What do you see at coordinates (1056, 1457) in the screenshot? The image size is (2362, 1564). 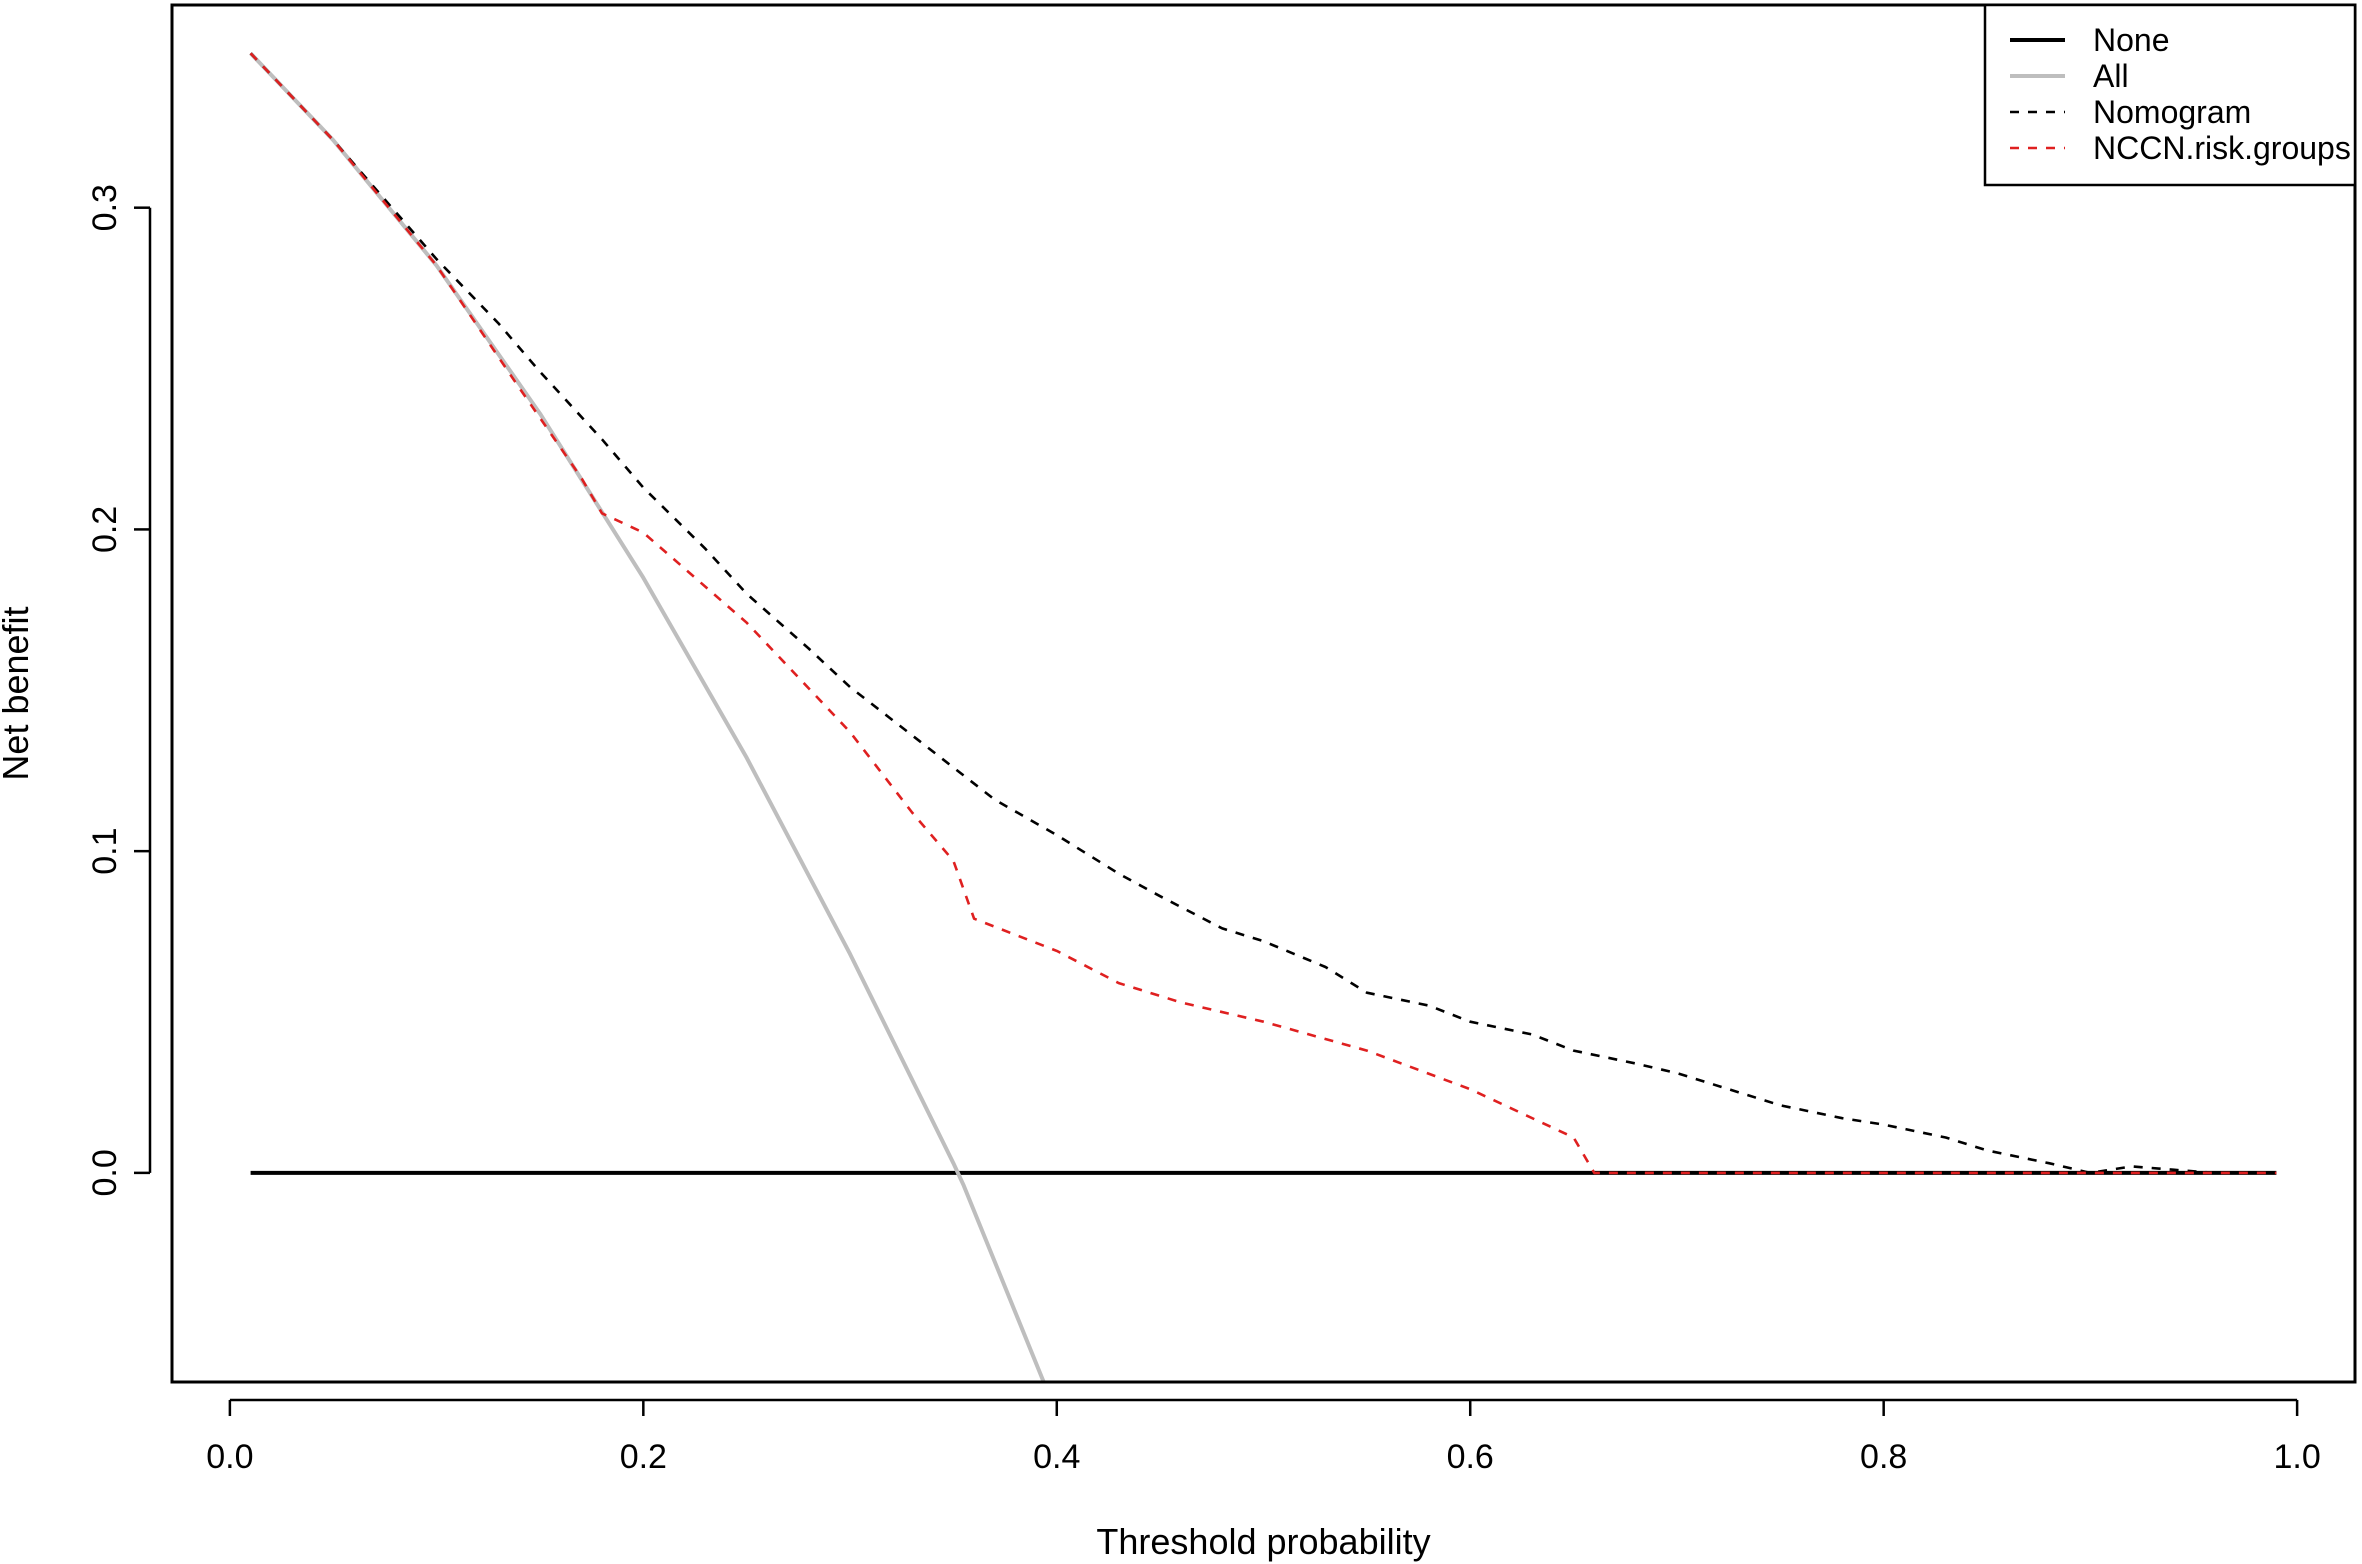 I see `x-tick-label: 0.4` at bounding box center [1056, 1457].